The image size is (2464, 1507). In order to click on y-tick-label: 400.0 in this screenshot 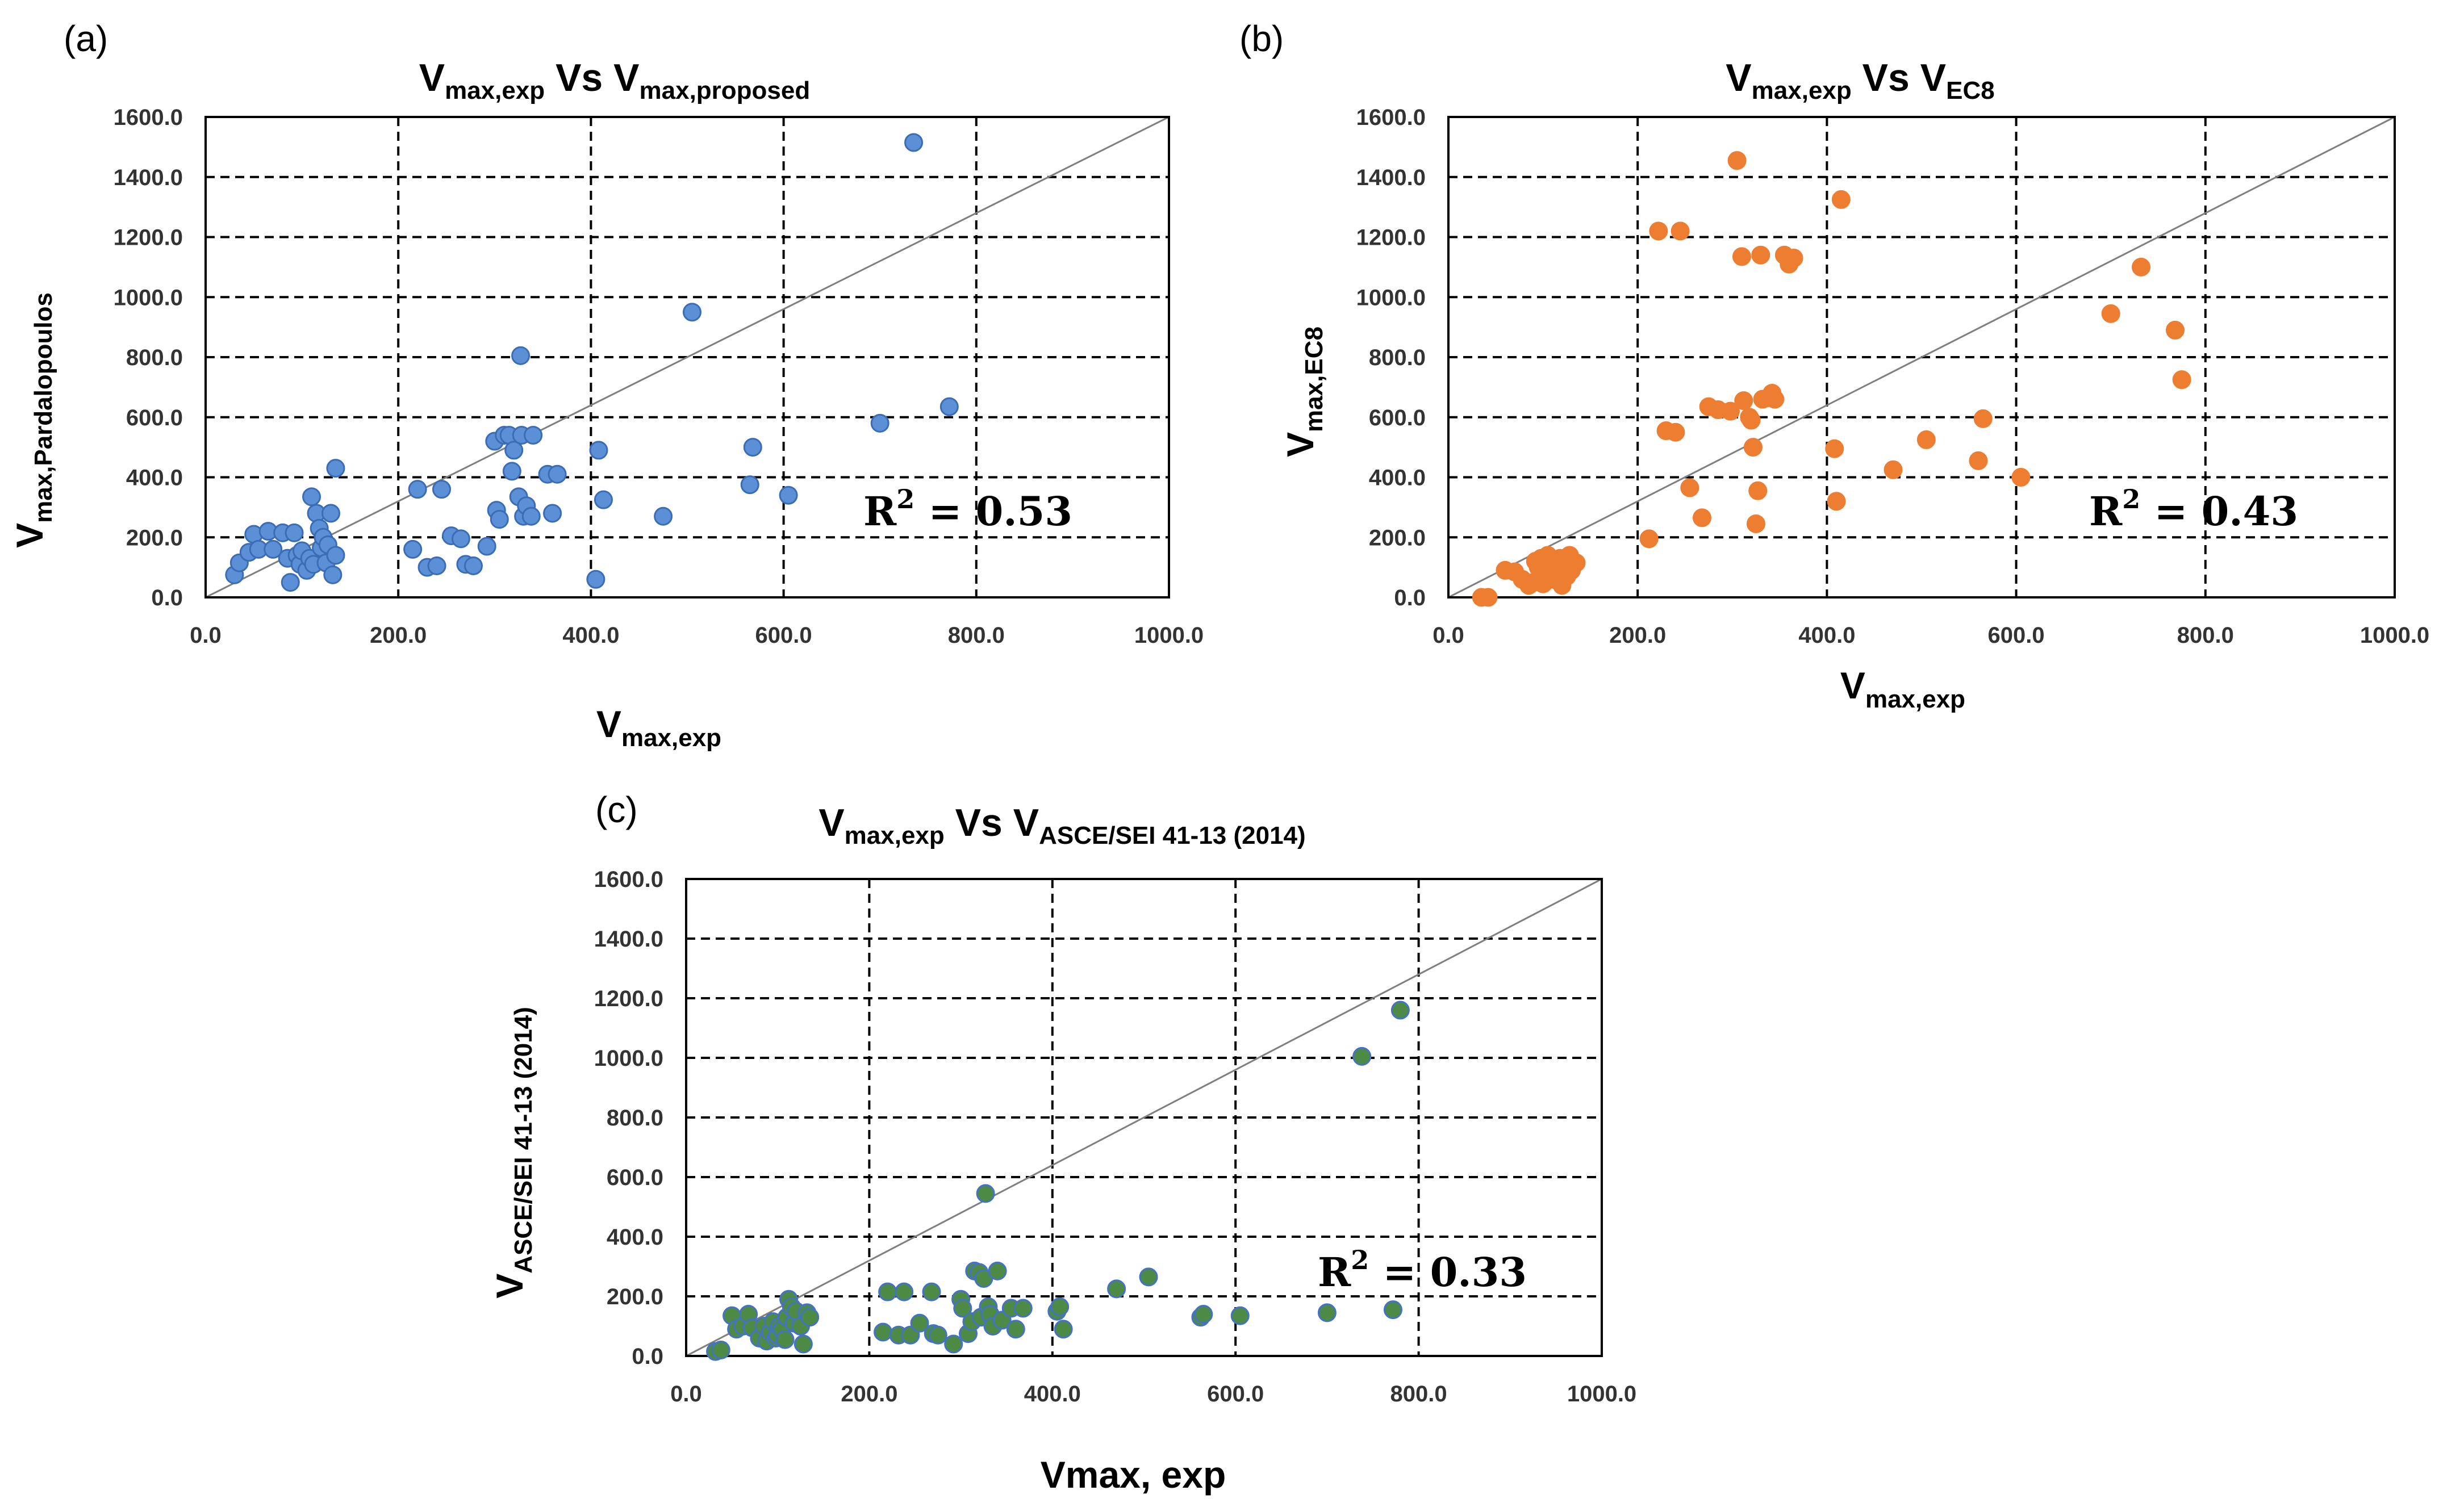, I will do `click(1397, 478)`.